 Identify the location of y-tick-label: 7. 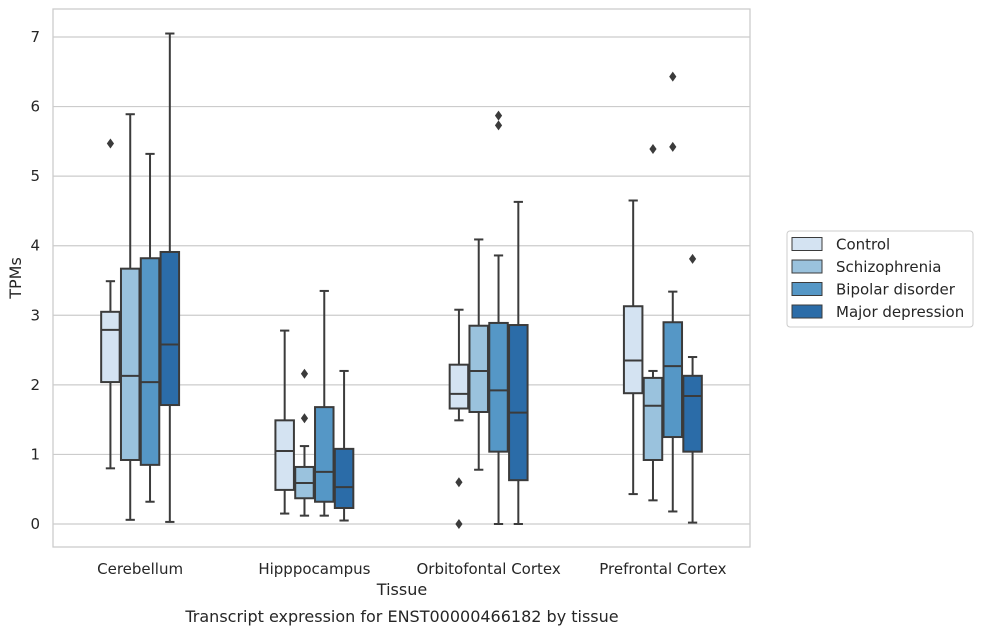
(35, 37).